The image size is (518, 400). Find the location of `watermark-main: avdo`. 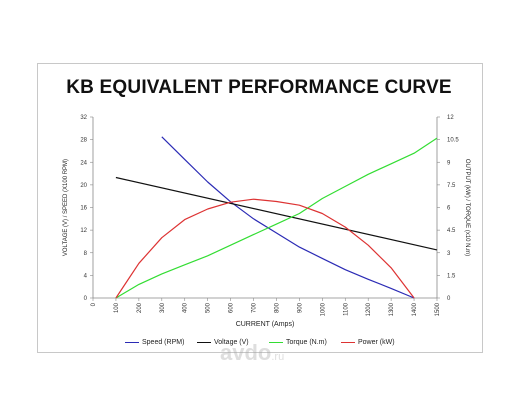

watermark-main: avdo is located at coordinates (246, 352).